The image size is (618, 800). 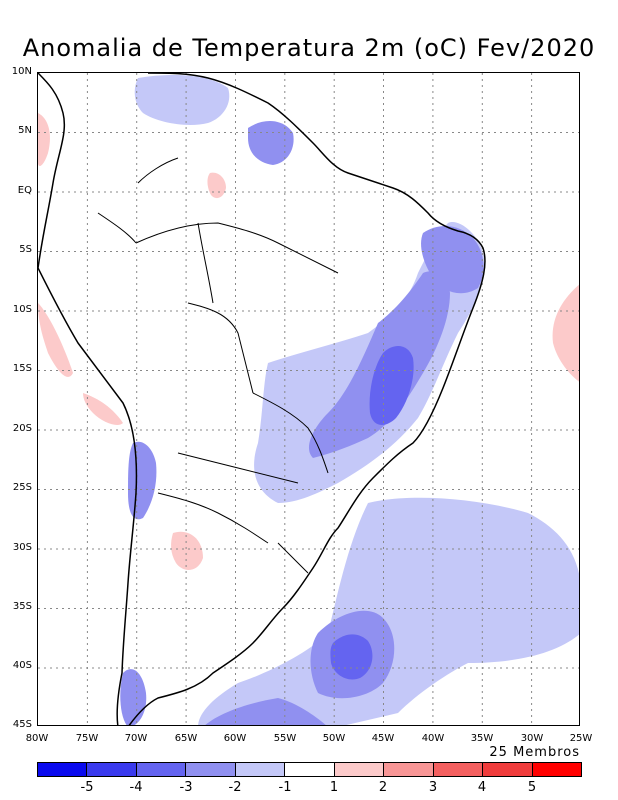 I want to click on lat-tick: 5N, so click(x=25, y=130).